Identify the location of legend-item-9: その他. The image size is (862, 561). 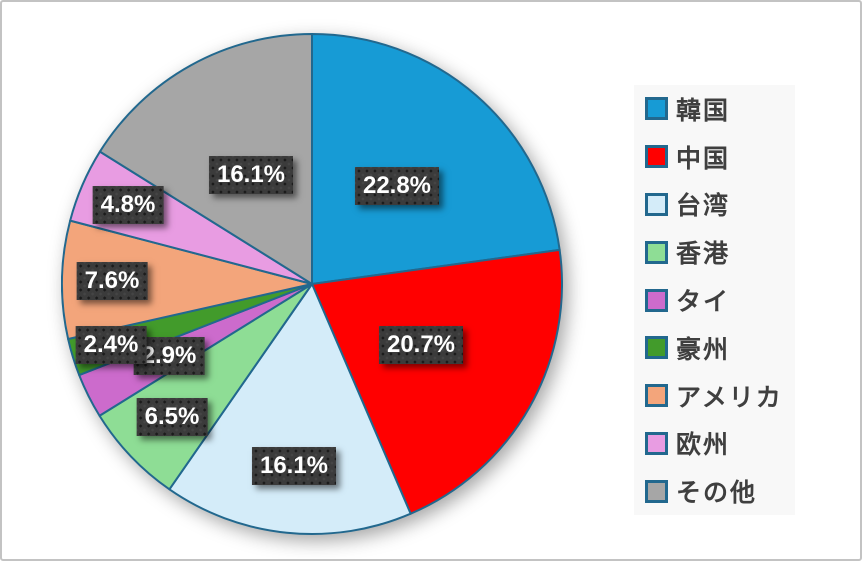
(714, 491).